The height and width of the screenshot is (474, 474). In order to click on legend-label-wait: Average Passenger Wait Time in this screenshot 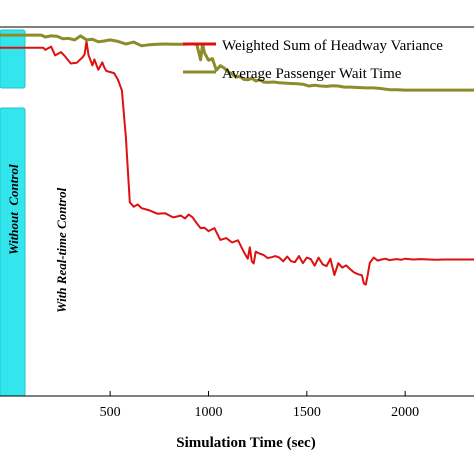, I will do `click(312, 74)`.